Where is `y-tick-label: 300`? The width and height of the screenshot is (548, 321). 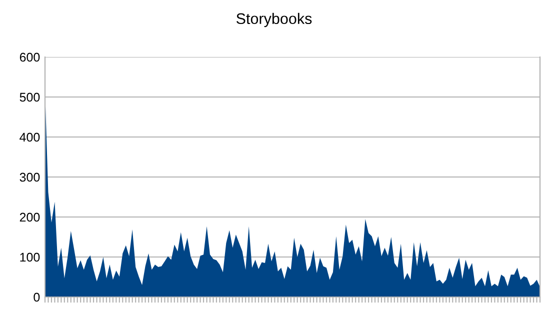 y-tick-label: 300 is located at coordinates (30, 177).